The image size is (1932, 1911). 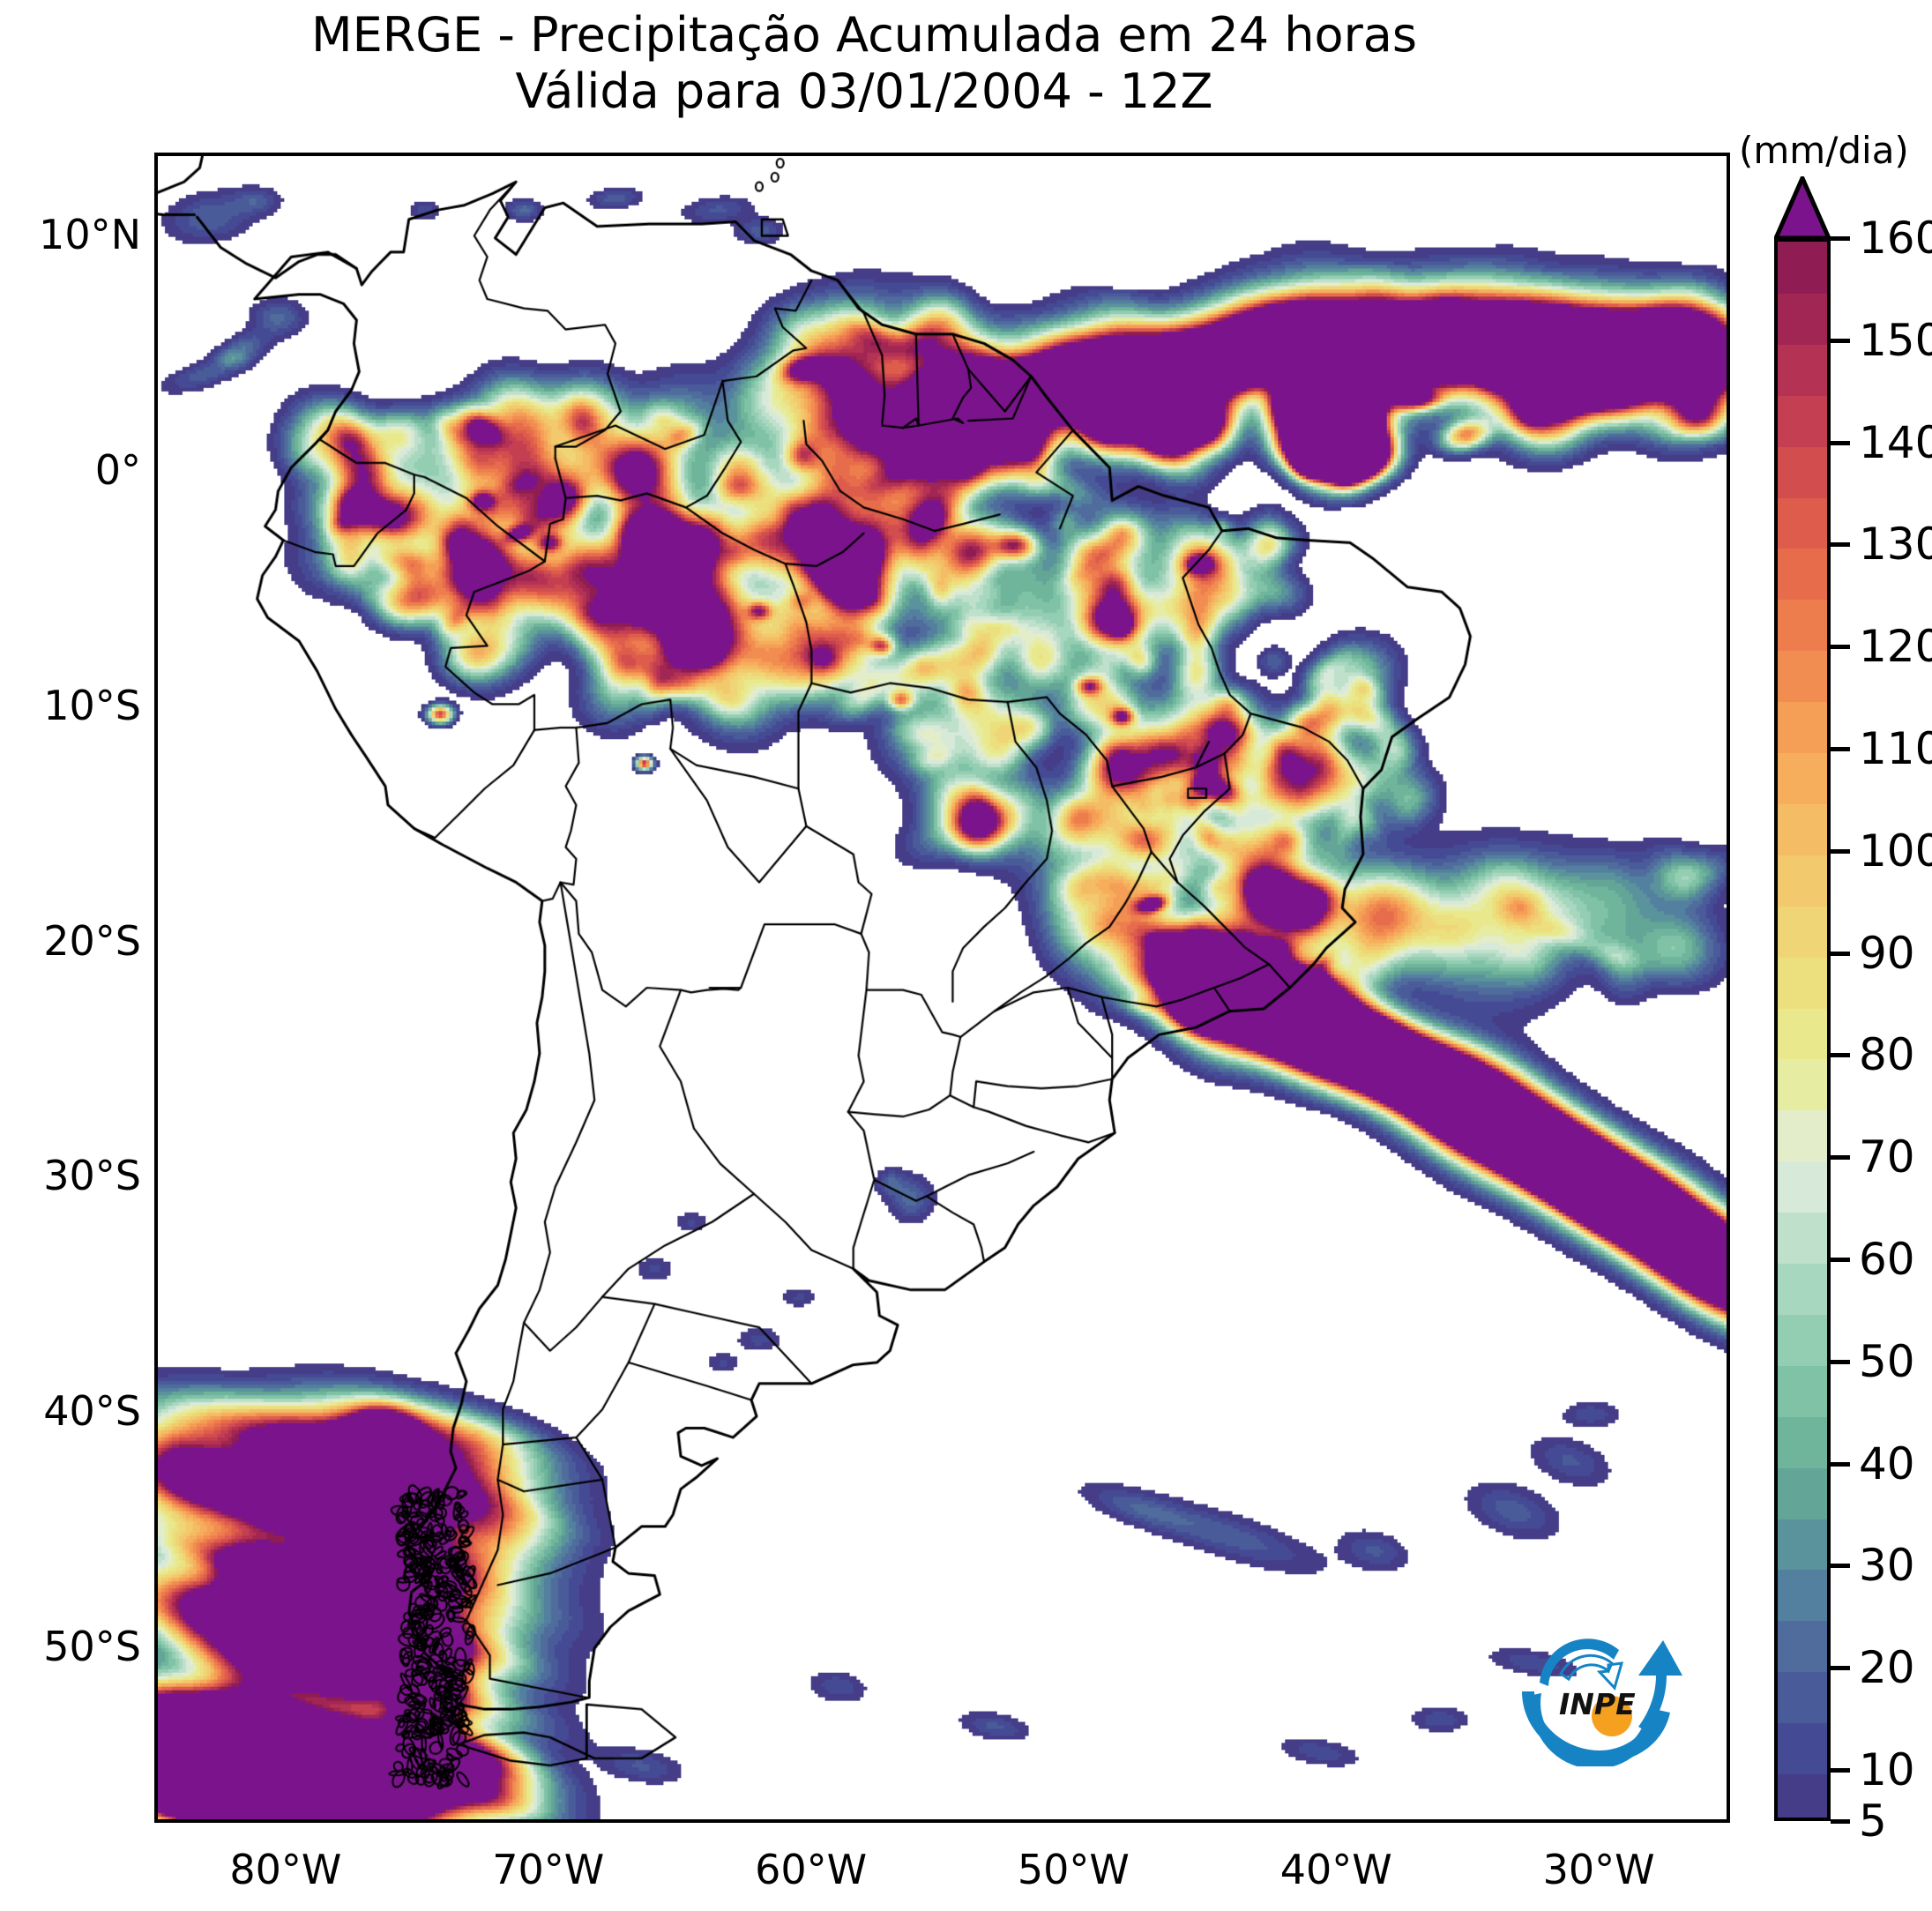 What do you see at coordinates (92, 1176) in the screenshot?
I see `latitude-tick-label: 30°S` at bounding box center [92, 1176].